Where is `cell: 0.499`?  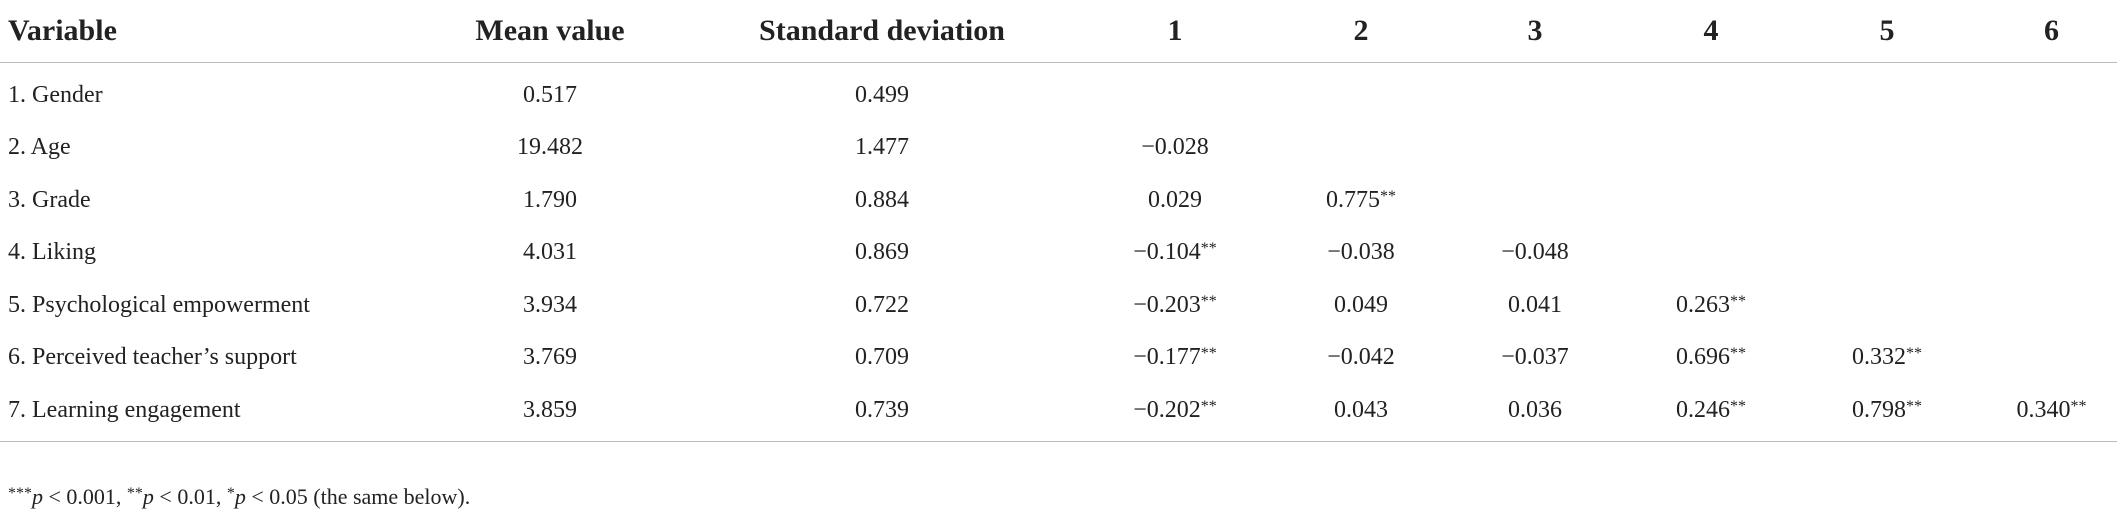 cell: 0.499 is located at coordinates (882, 94).